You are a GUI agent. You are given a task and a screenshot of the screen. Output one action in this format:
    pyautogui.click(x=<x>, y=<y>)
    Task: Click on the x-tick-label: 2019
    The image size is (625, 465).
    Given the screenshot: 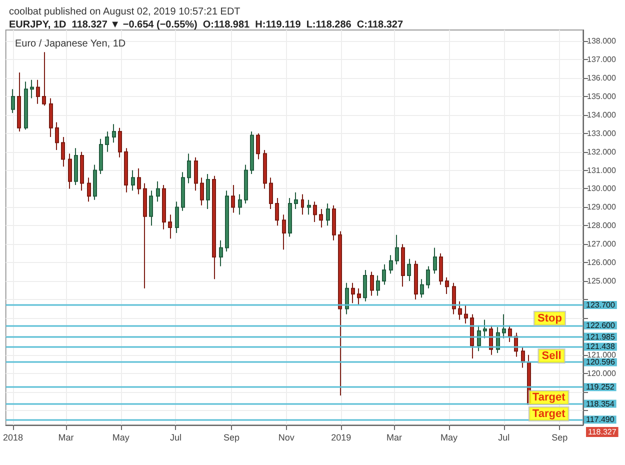 What is the action you would take?
    pyautogui.click(x=341, y=437)
    